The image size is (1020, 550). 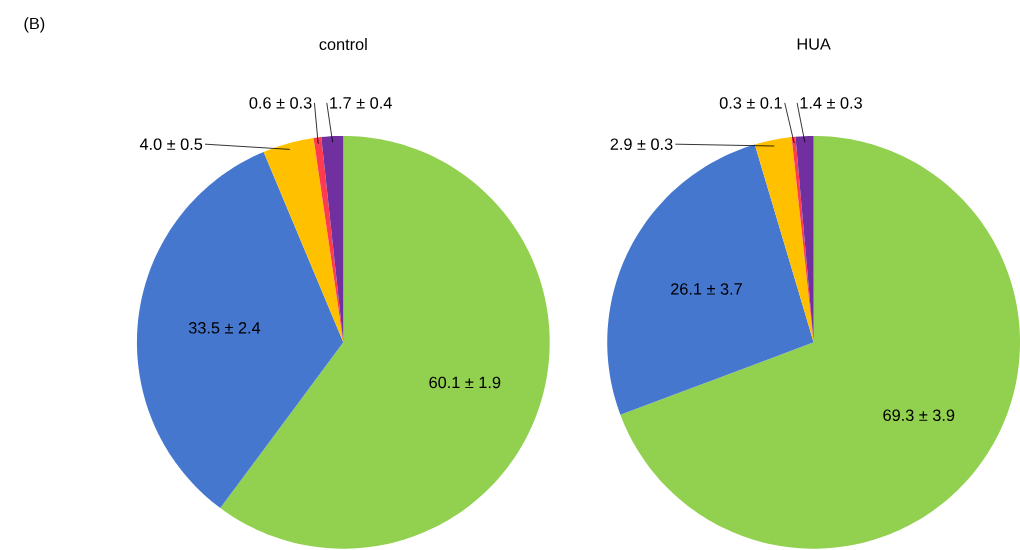 What do you see at coordinates (34, 25) in the screenshot?
I see `text: (B)` at bounding box center [34, 25].